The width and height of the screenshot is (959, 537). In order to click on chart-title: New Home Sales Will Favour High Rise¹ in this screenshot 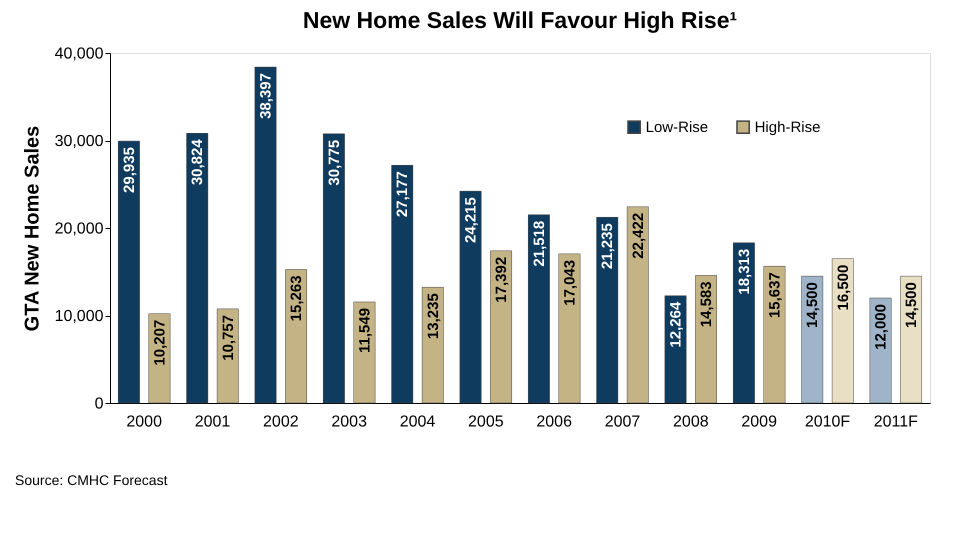, I will do `click(520, 20)`.